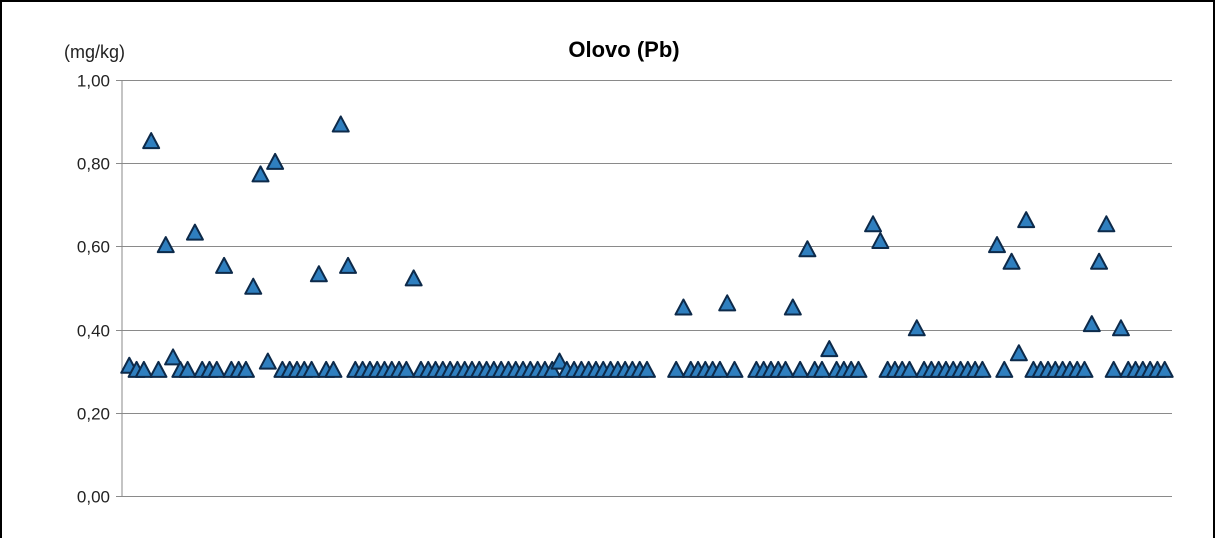 The height and width of the screenshot is (540, 1215). I want to click on y-tick-label: 0,00, so click(93, 497).